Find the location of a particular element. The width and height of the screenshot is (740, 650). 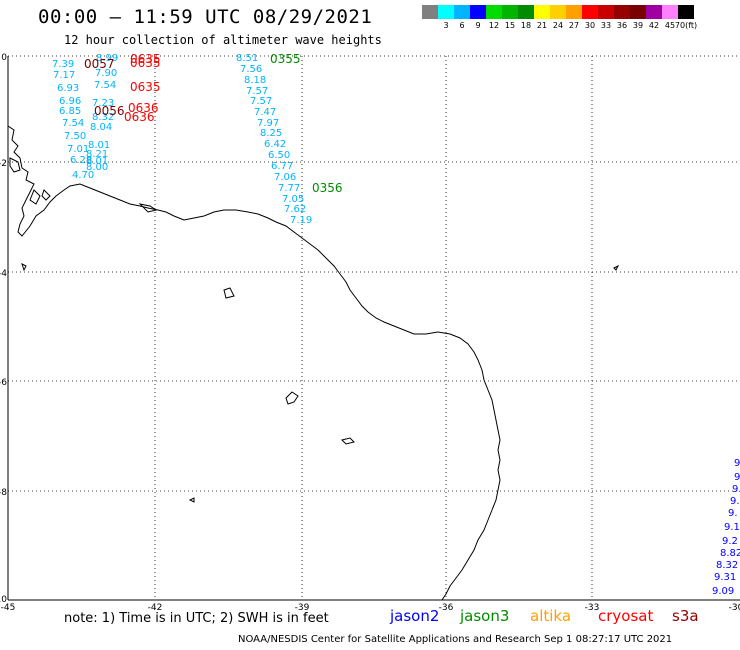

satellite-name: jason3 is located at coordinates (485, 616).